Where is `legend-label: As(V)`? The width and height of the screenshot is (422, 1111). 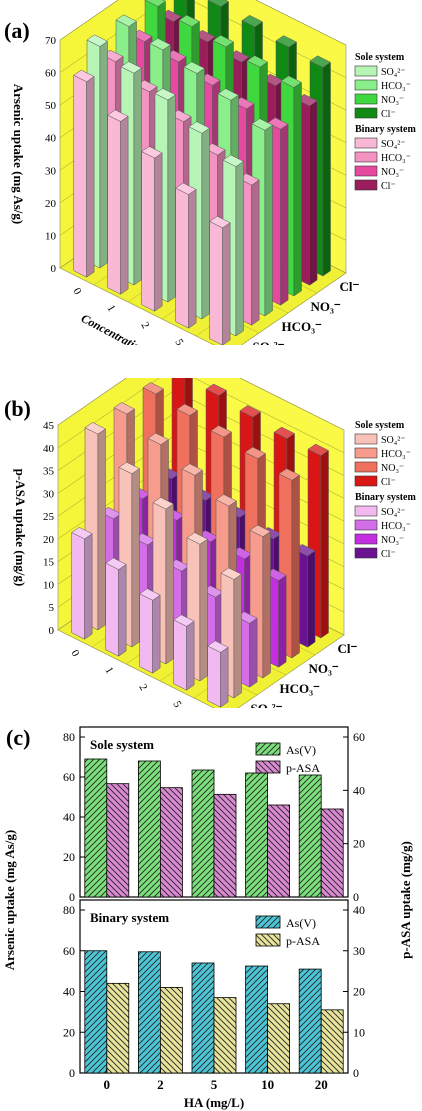
legend-label: As(V) is located at coordinates (301, 750).